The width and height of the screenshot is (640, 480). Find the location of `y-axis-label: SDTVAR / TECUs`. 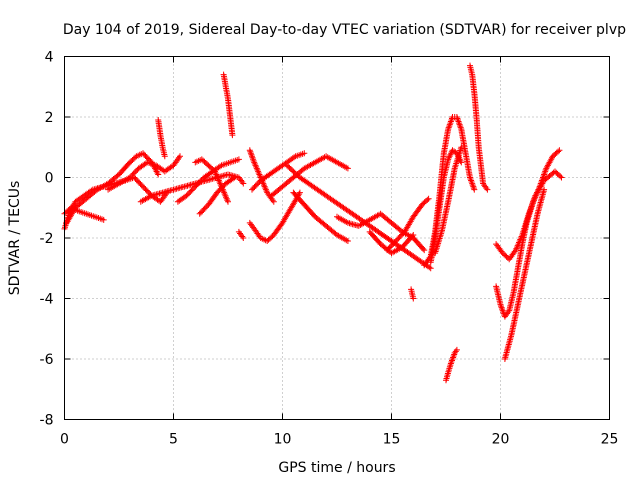

y-axis-label: SDTVAR / TECUs is located at coordinates (15, 238).